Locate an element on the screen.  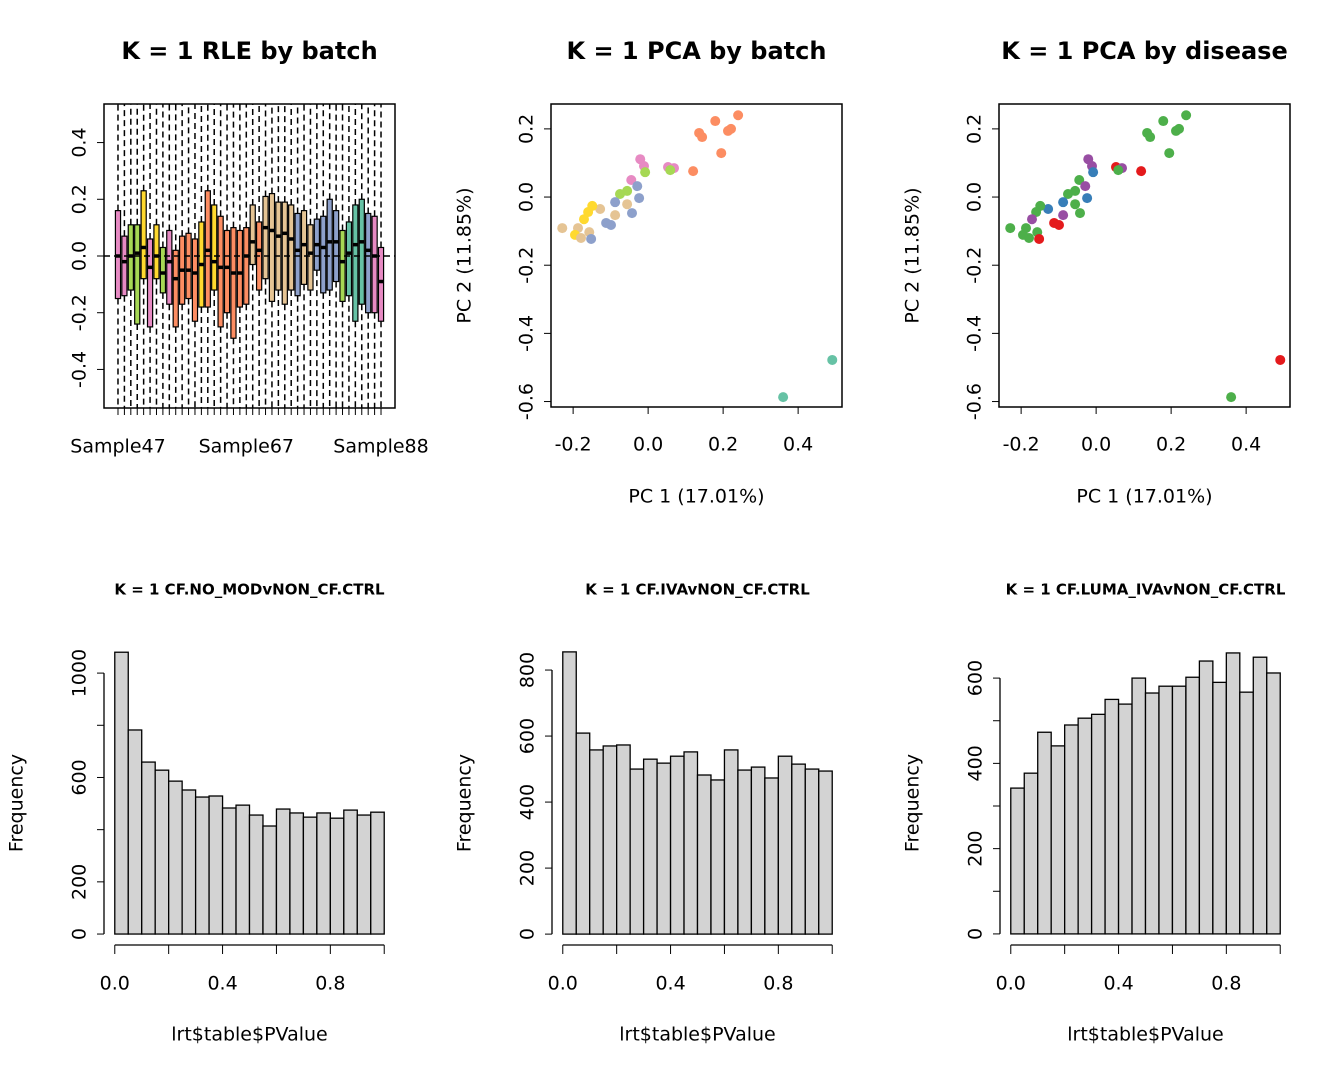
x-tick-label: Sample88 is located at coordinates (380, 447).